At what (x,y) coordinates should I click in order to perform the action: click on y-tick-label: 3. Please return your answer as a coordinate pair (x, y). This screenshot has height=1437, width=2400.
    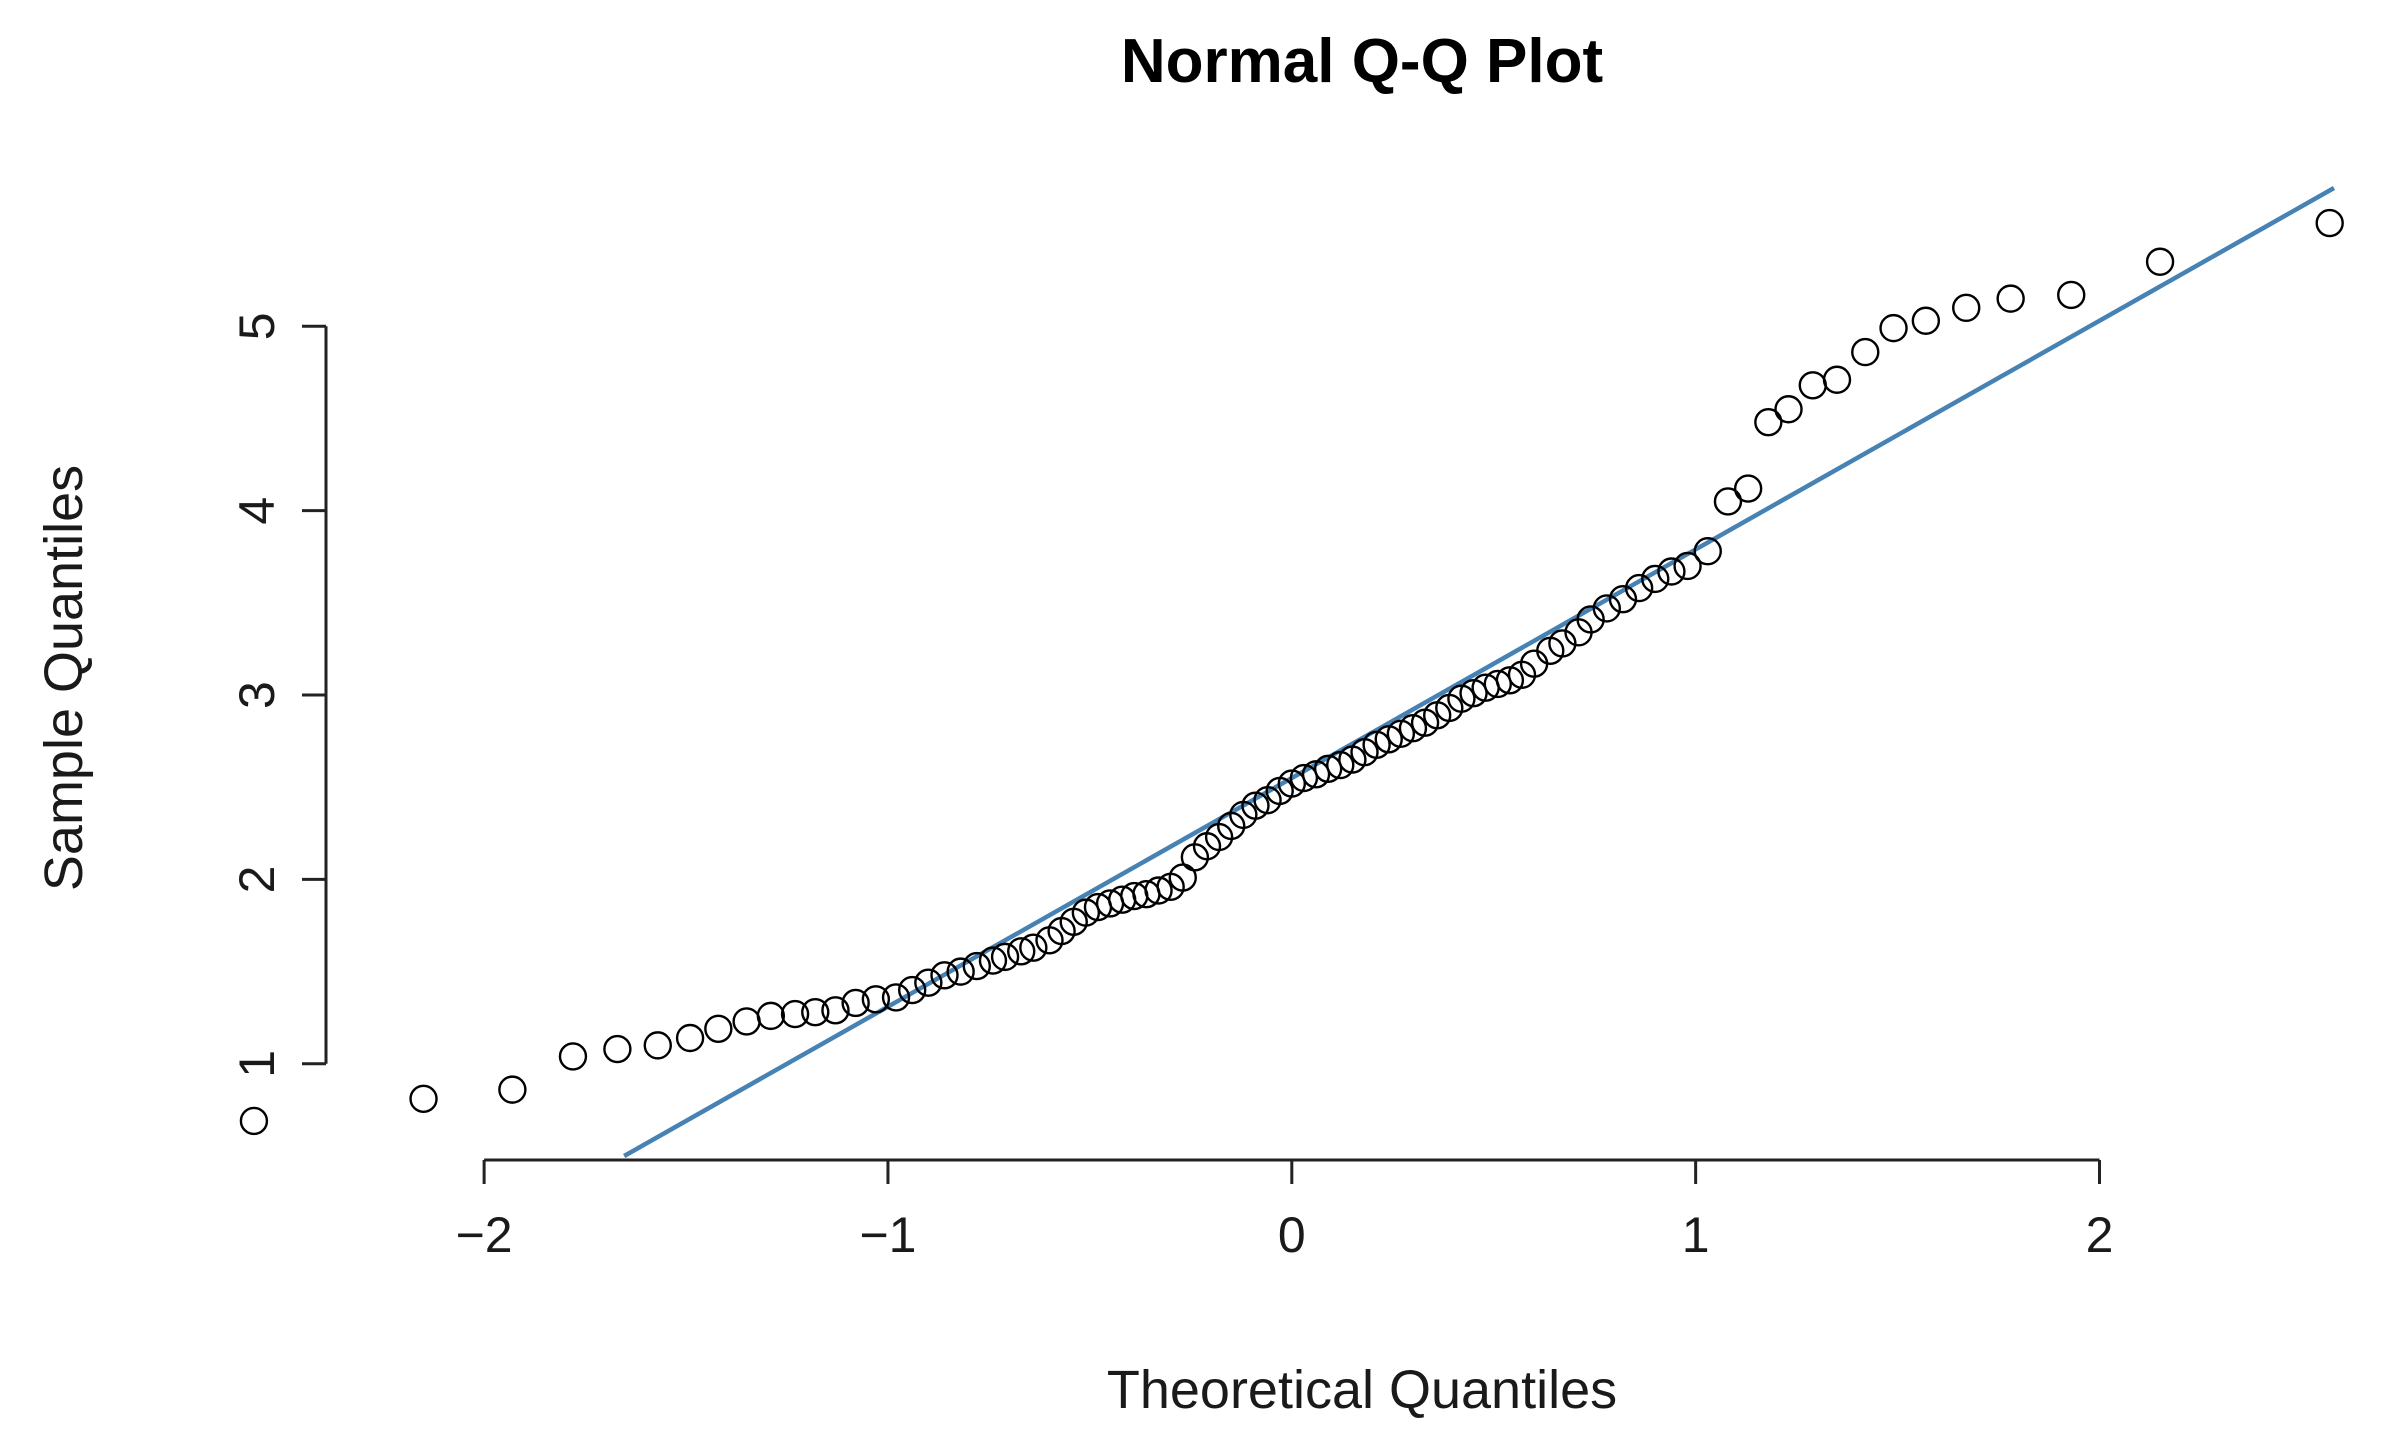
    Looking at the image, I should click on (257, 695).